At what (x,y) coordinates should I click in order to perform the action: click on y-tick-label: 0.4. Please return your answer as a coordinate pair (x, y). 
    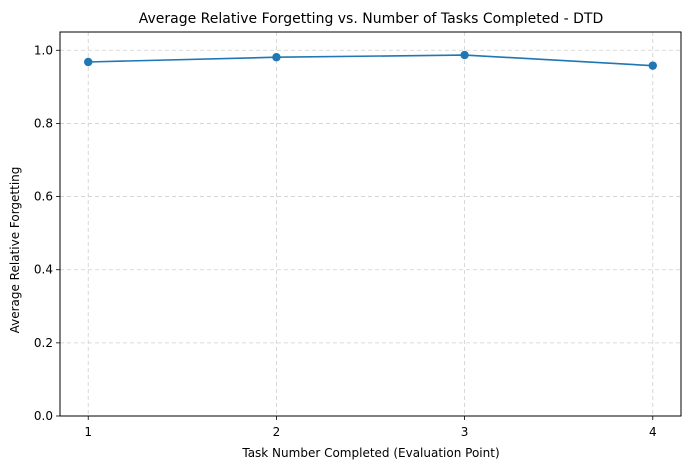
    Looking at the image, I should click on (43, 270).